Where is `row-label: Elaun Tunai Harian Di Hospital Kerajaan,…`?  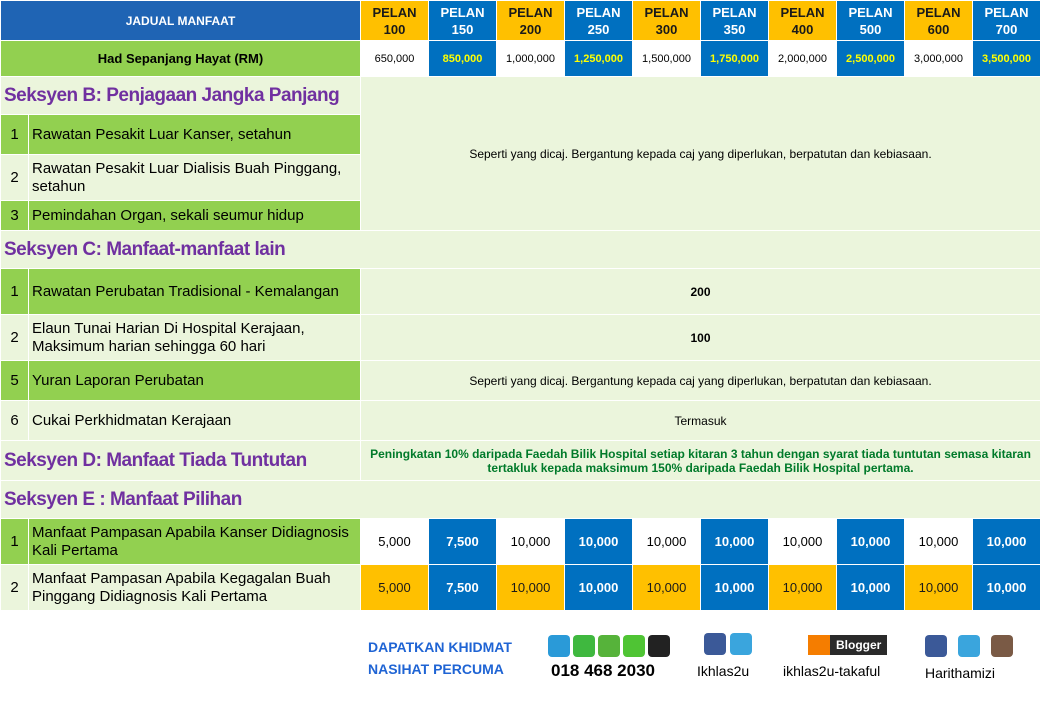 row-label: Elaun Tunai Harian Di Hospital Kerajaan,… is located at coordinates (194, 337).